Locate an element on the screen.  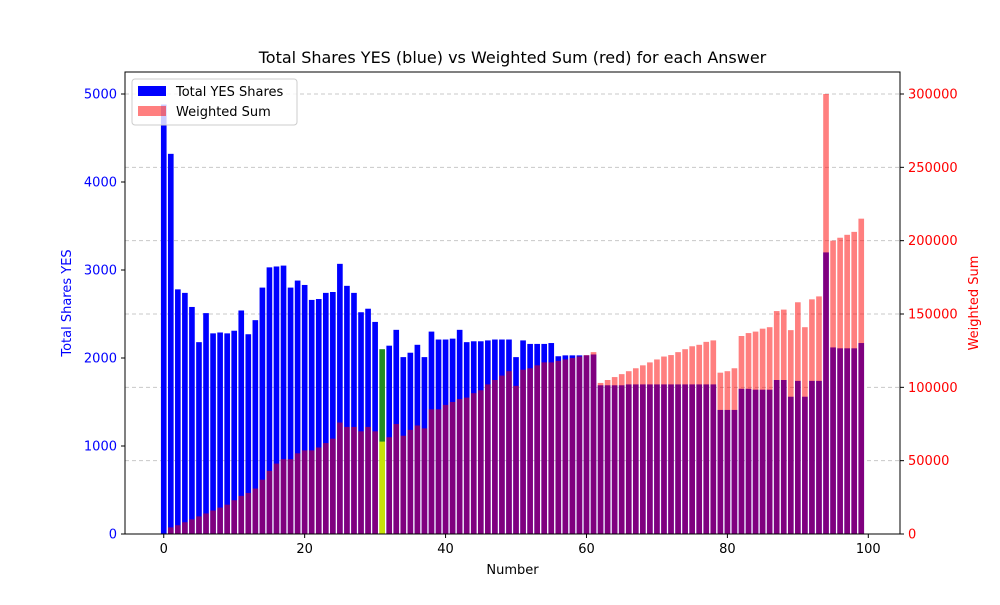
y-left-tick-label: 2000 is located at coordinates (100, 359).